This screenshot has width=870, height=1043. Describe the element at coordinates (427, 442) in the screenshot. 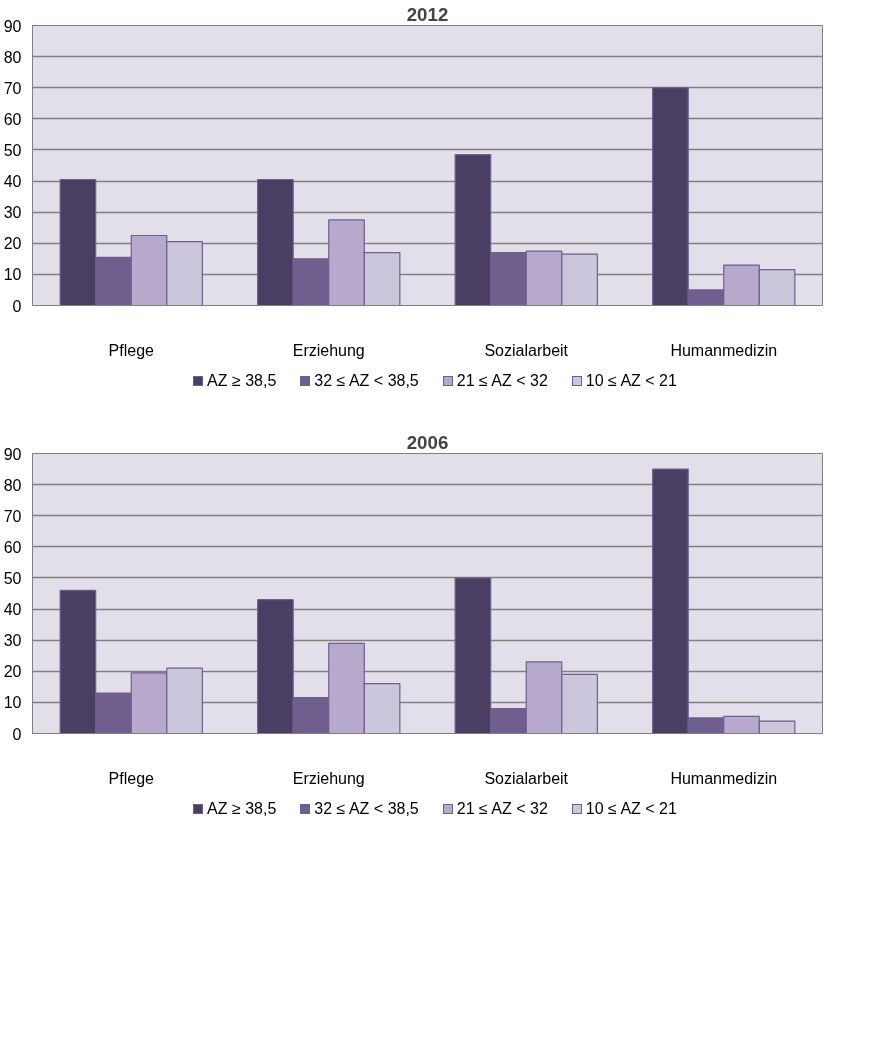

I see `chart-title: 2006` at that location.